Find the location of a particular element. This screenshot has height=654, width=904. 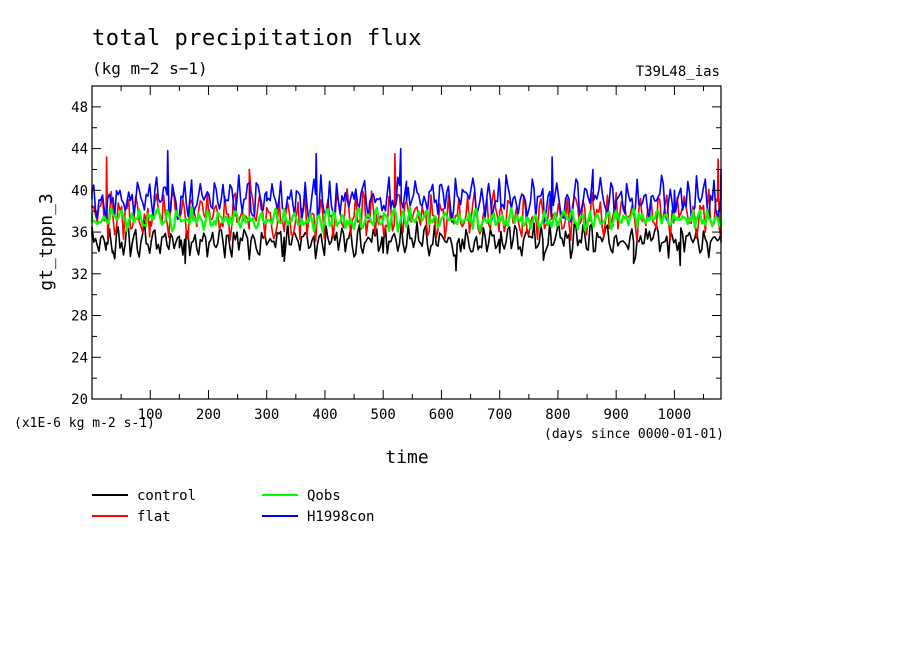

series-line-flat is located at coordinates (406, 198).